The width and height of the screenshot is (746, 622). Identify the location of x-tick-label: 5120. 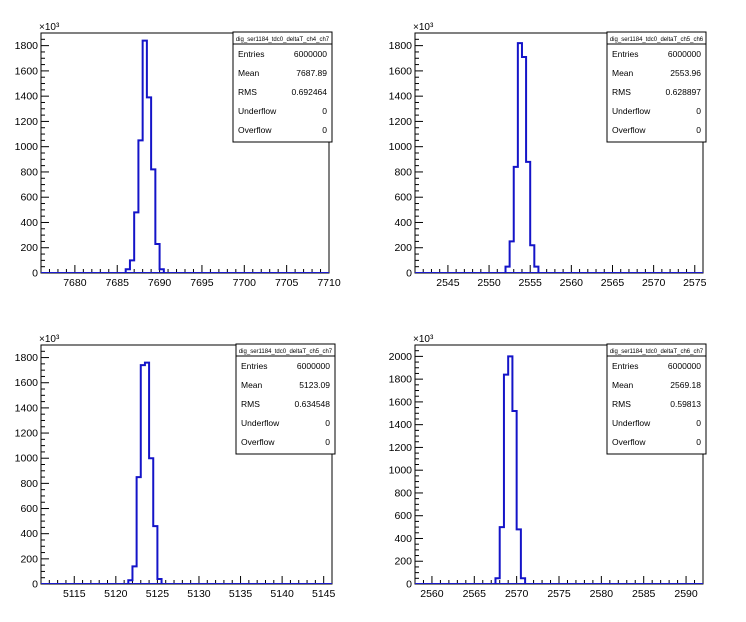
(116, 594).